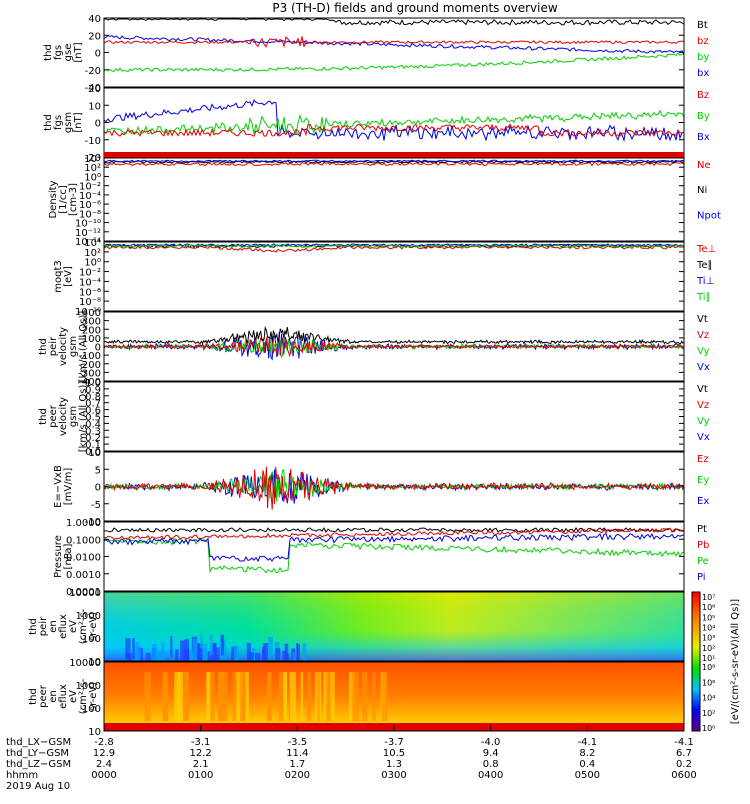 The image size is (750, 804). Describe the element at coordinates (703, 437) in the screenshot. I see `legend-Vx: Vx` at that location.